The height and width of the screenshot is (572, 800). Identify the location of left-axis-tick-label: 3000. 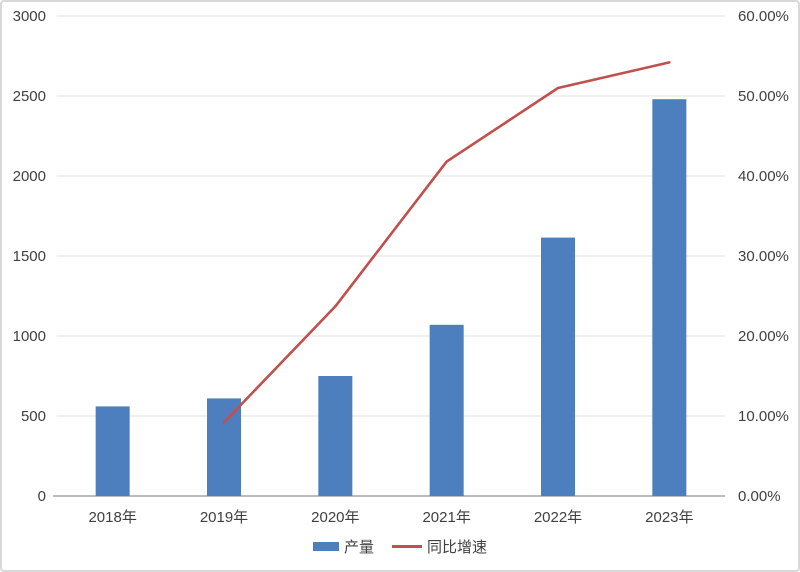
(29, 16).